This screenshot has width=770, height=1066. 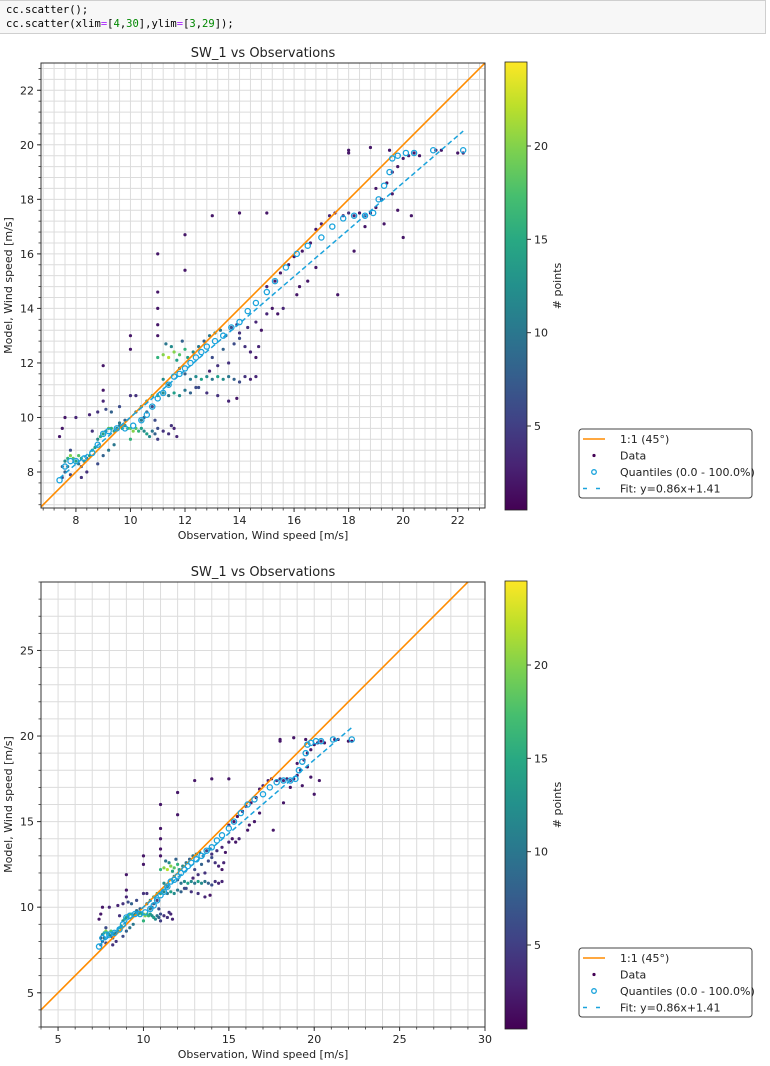 I want to click on y-tick-label: 25, so click(x=27, y=650).